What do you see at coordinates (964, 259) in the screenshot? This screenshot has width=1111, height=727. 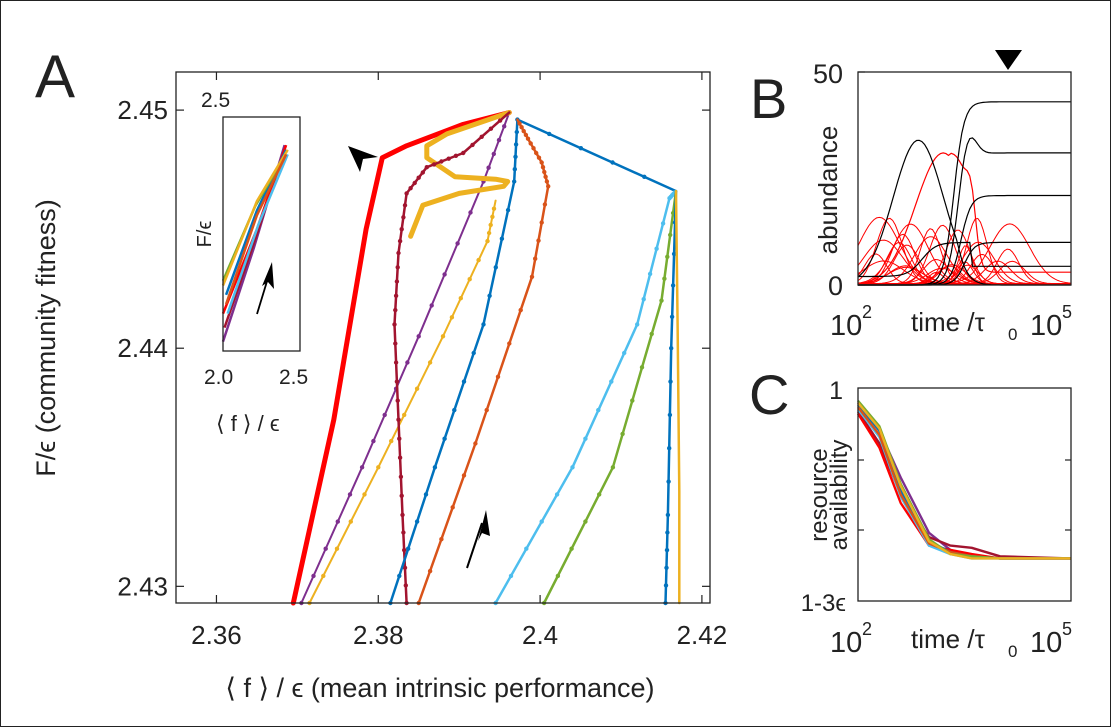 I see `established-species-line` at bounding box center [964, 259].